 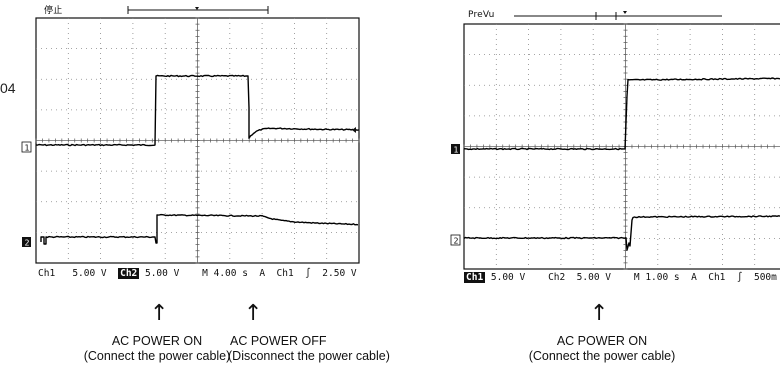 I want to click on arrow-ac-off: ↑, so click(x=253, y=313).